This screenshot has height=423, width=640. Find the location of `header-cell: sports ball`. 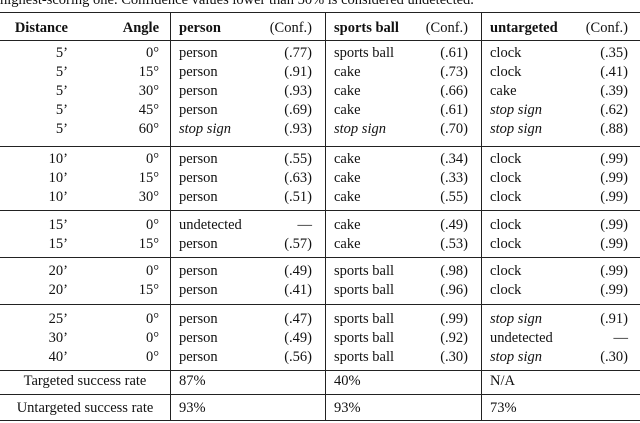

header-cell: sports ball is located at coordinates (366, 28).